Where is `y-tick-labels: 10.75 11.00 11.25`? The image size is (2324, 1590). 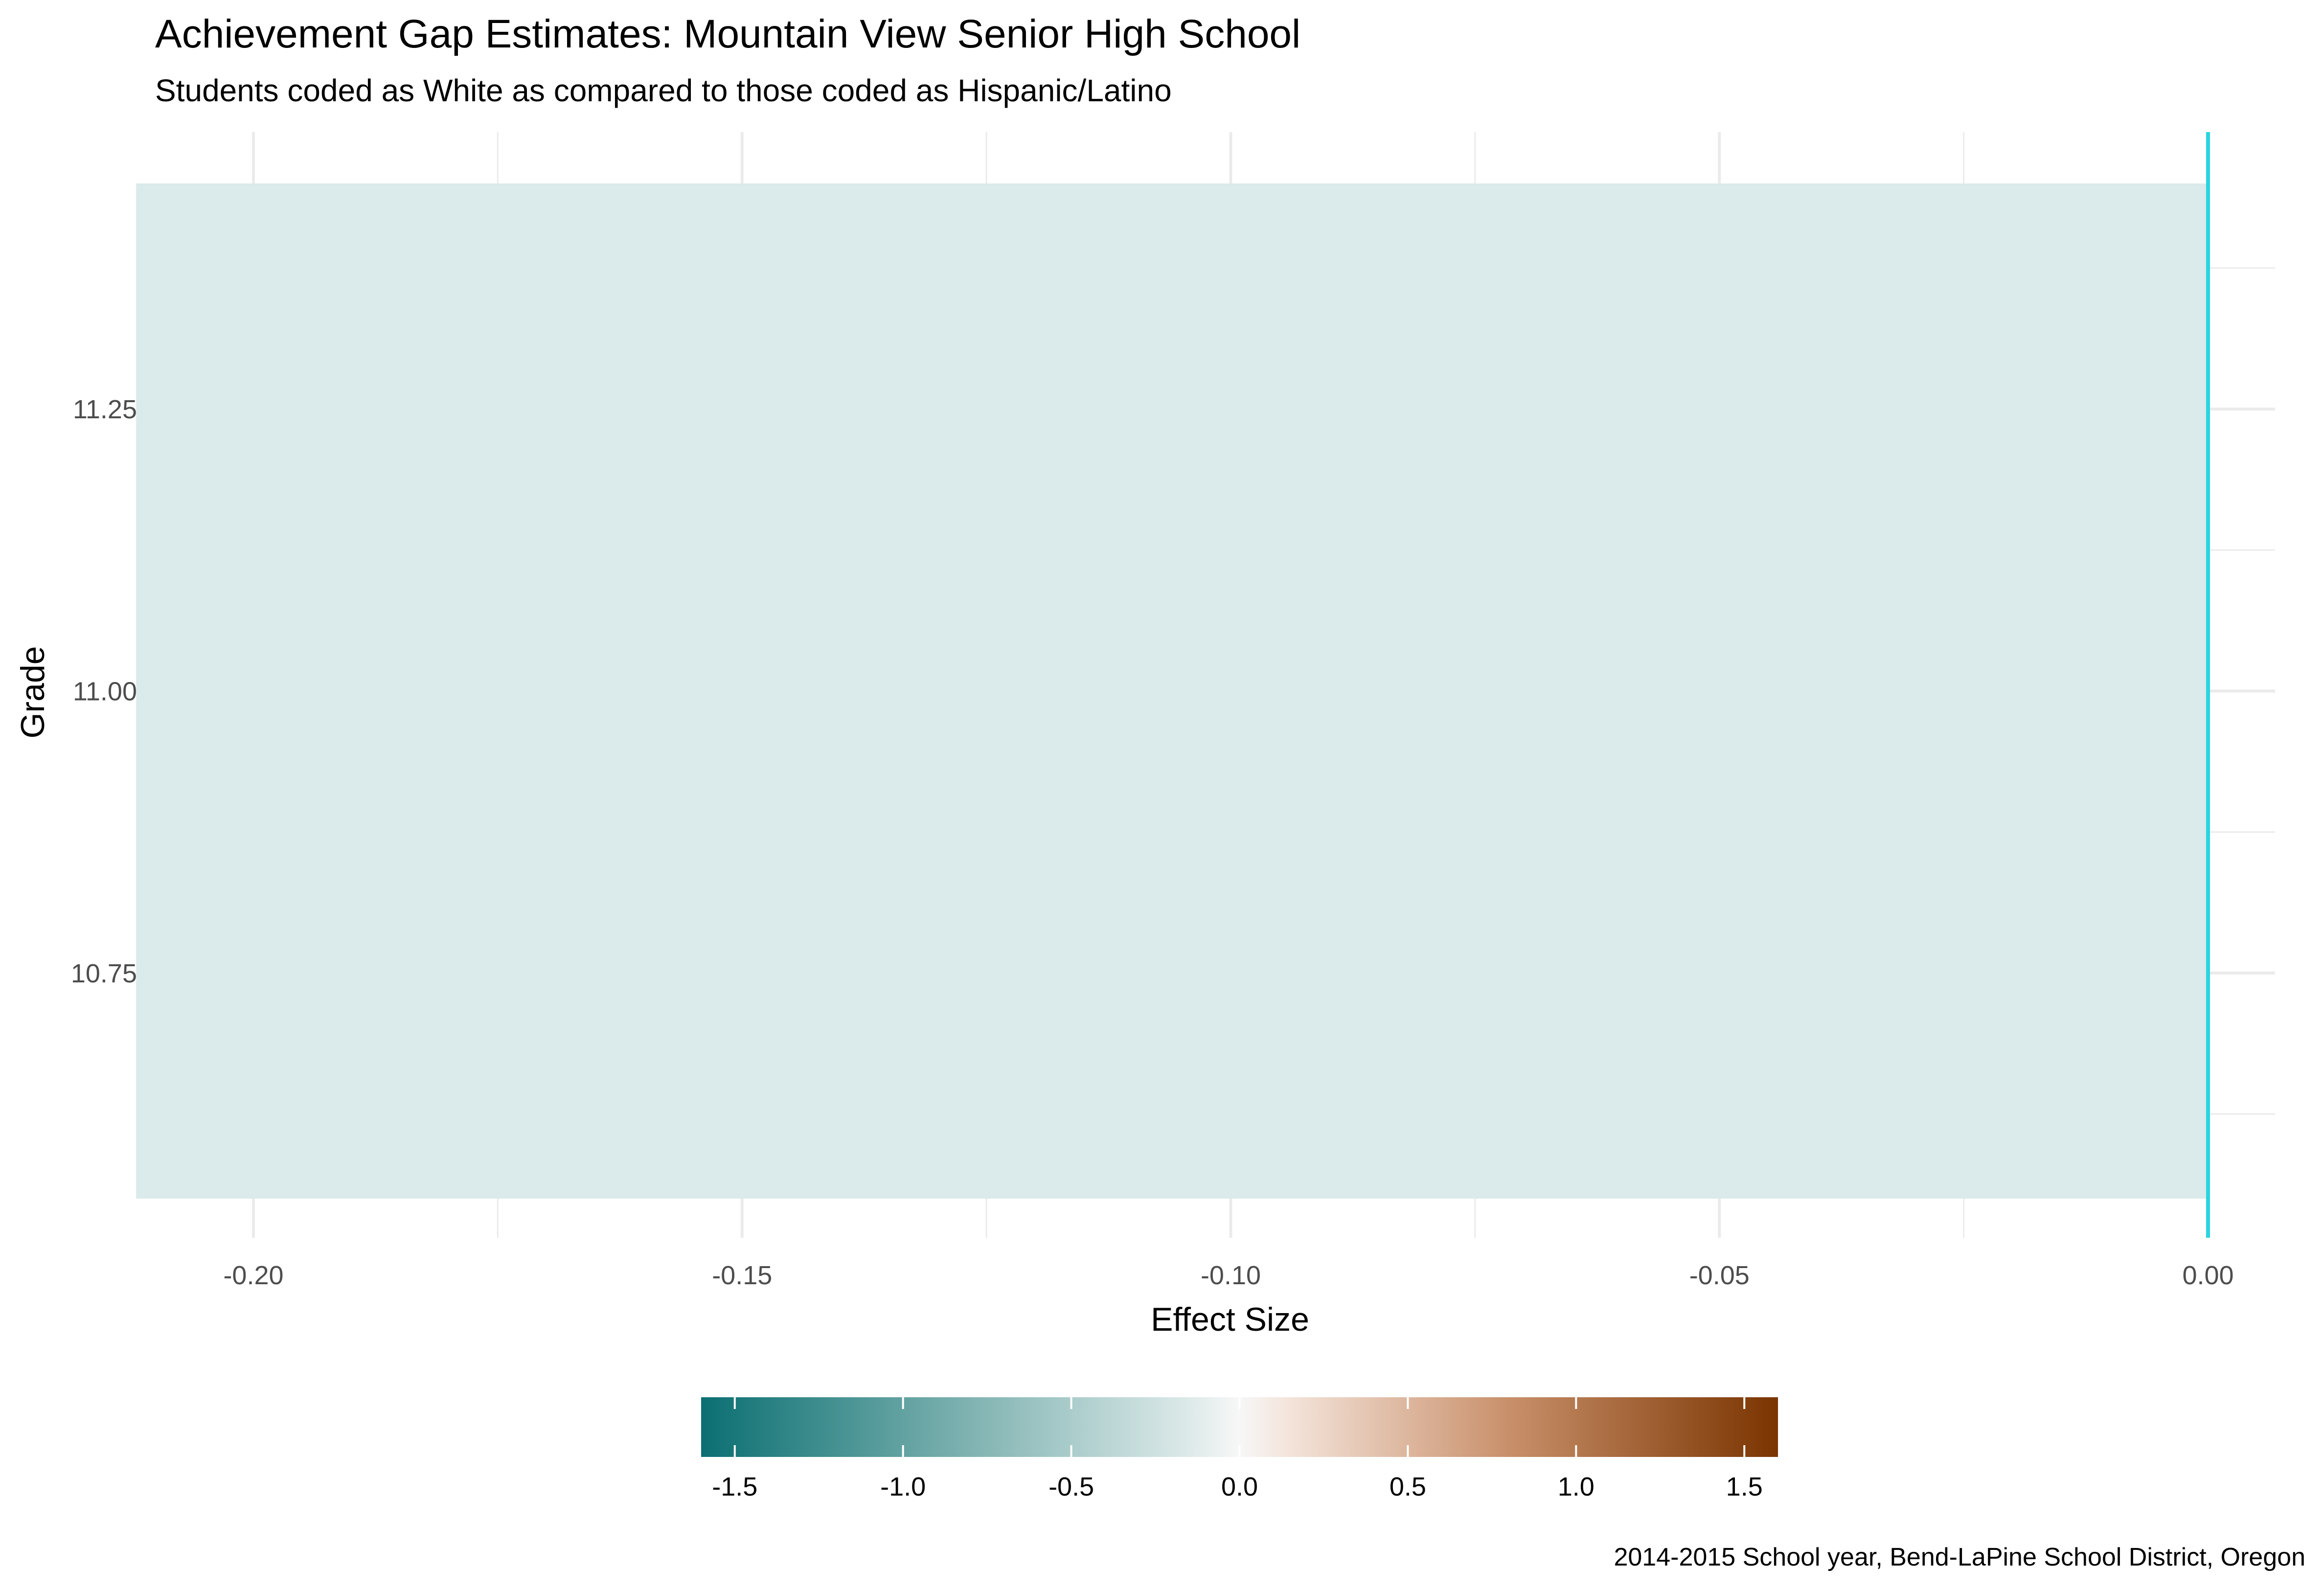 y-tick-labels: 10.75 11.00 11.25 is located at coordinates (104, 692).